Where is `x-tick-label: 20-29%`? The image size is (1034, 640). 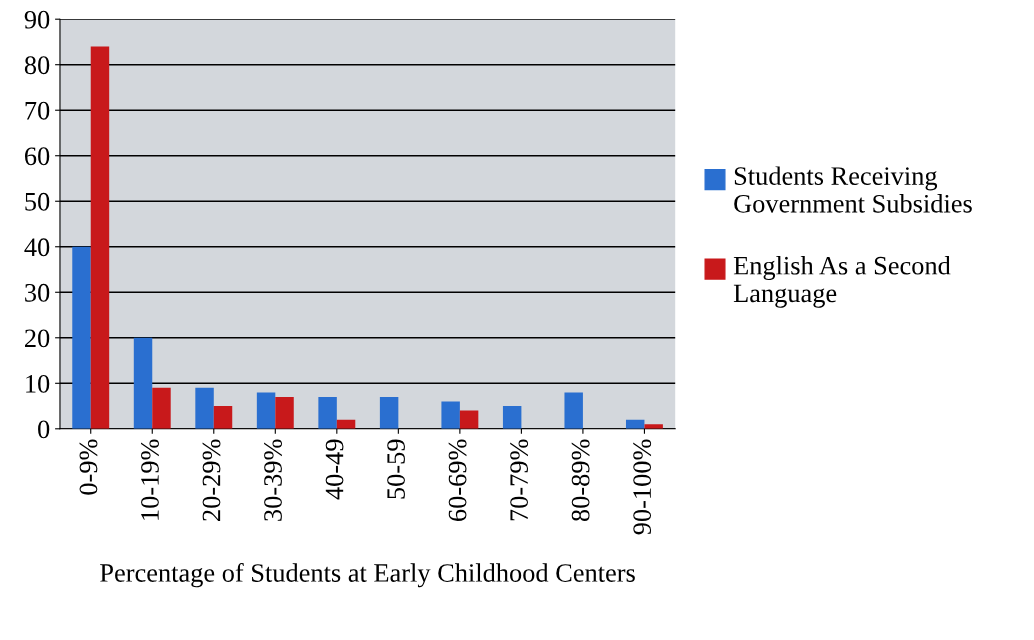 x-tick-label: 20-29% is located at coordinates (211, 480).